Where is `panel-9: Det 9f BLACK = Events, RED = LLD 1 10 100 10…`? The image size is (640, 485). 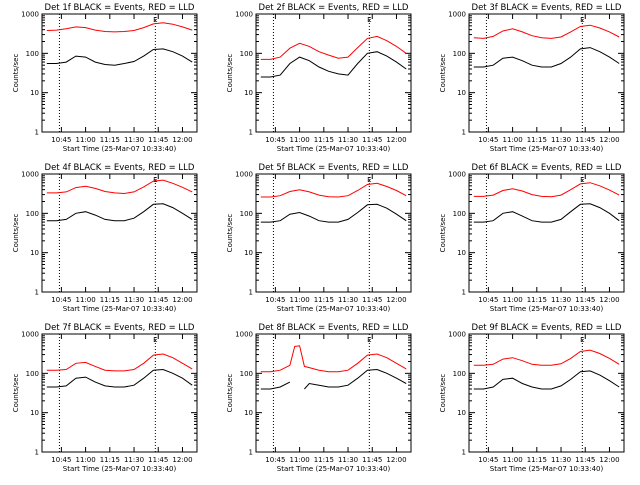 panel-9: Det 9f BLACK = Events, RED = LLD 1 10 100 10… is located at coordinates (532, 398).